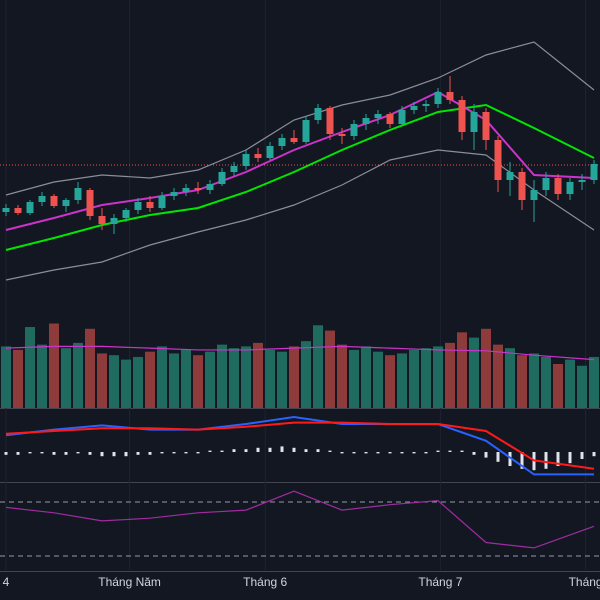 The image size is (600, 600). I want to click on x-tick-label: Tháng Năm, so click(129, 582).